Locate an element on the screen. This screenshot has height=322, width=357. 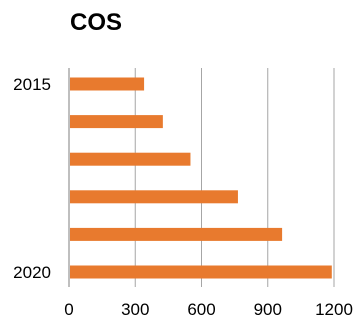
bar-2016 is located at coordinates (116, 122).